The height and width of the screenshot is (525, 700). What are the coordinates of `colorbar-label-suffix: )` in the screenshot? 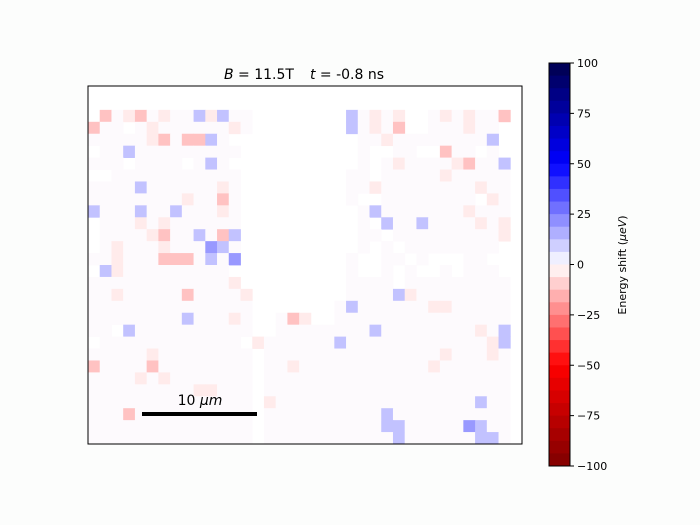 It's located at (622, 217).